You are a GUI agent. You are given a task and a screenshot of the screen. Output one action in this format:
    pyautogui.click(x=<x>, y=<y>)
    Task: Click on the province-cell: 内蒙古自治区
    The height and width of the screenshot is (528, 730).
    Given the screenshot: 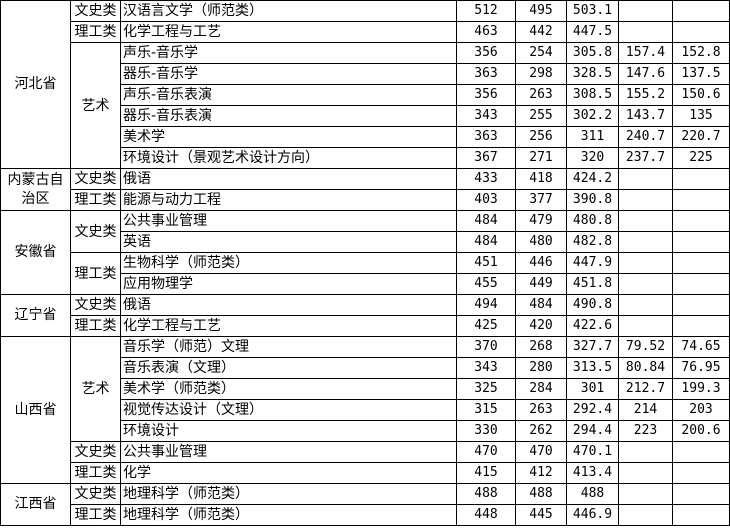 What is the action you would take?
    pyautogui.click(x=35, y=189)
    